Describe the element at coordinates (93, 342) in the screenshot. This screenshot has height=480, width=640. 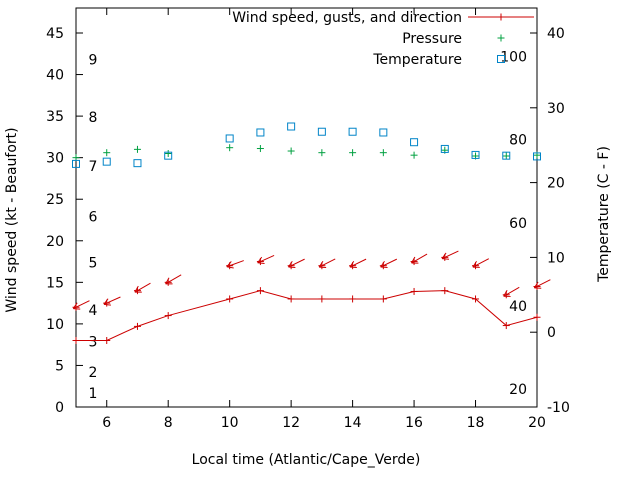
I see `beaufort-label: 3` at that location.